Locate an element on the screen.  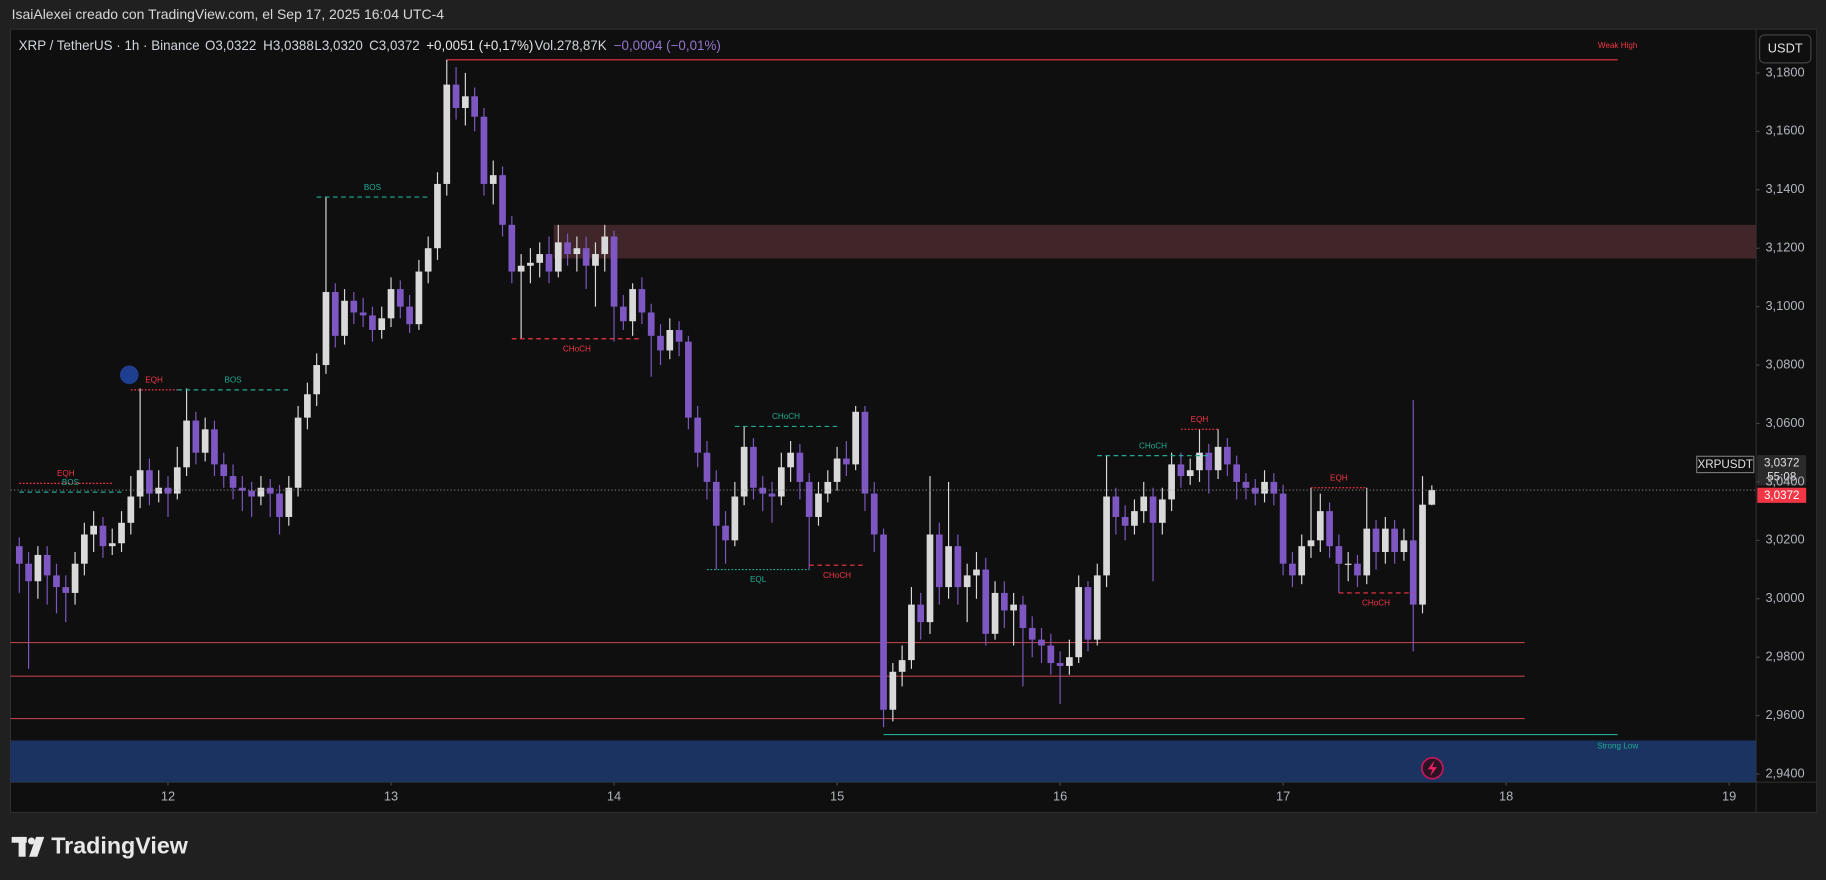
y-tick-label: 2,9600 is located at coordinates (1784, 714).